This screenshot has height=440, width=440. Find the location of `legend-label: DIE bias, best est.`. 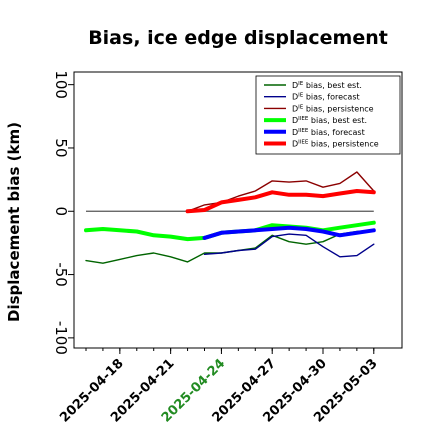

legend-label: DIE bias, best est. is located at coordinates (327, 85).